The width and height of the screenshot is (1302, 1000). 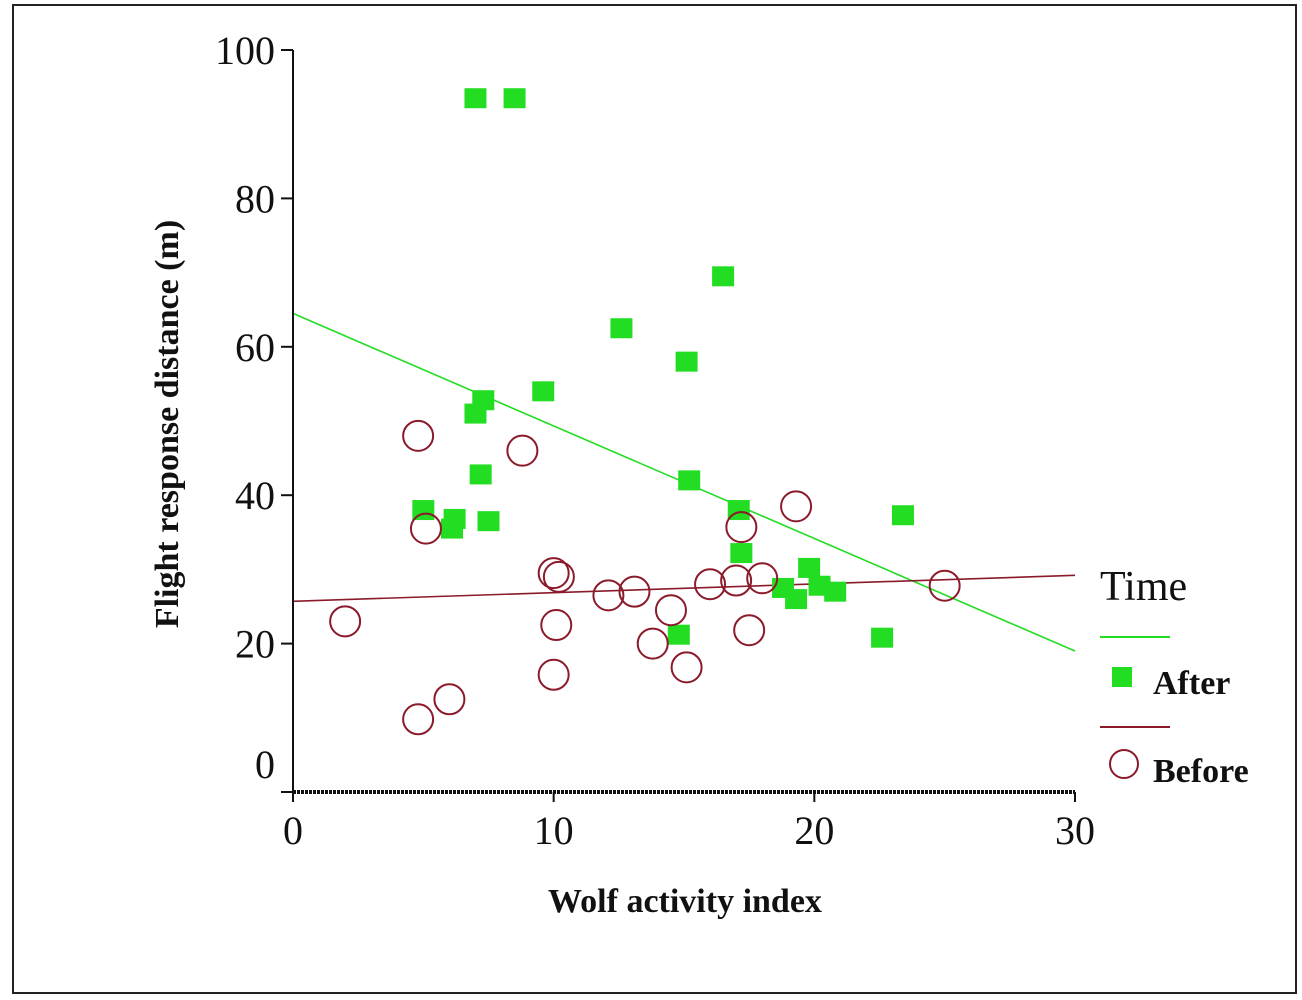 I want to click on legend-label-after: After, so click(x=1191, y=683).